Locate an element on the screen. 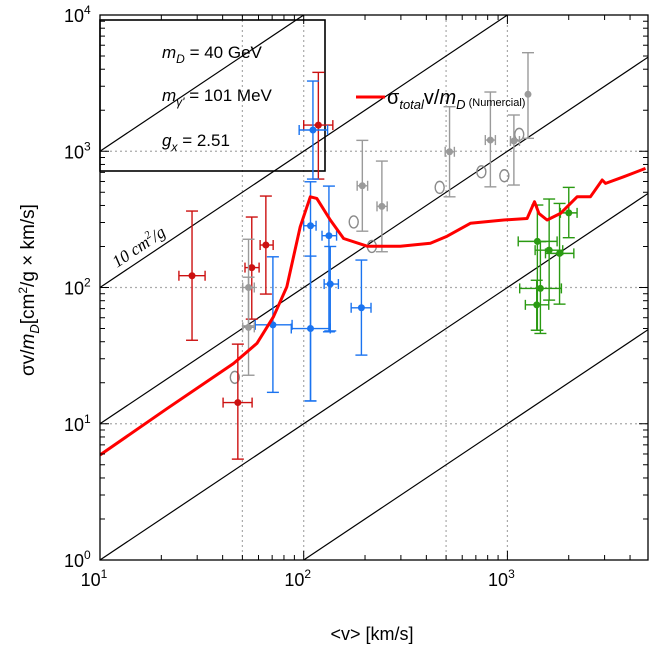 The width and height of the screenshot is (664, 646). tick-exponent: 0 is located at coordinates (87, 555).